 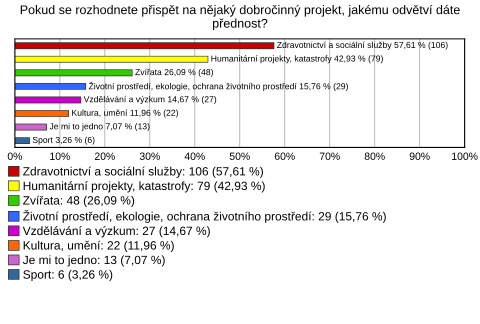 I want to click on data-label: Zdravotnictví a sociální služby 57,61 % (106), so click(x=362, y=46).